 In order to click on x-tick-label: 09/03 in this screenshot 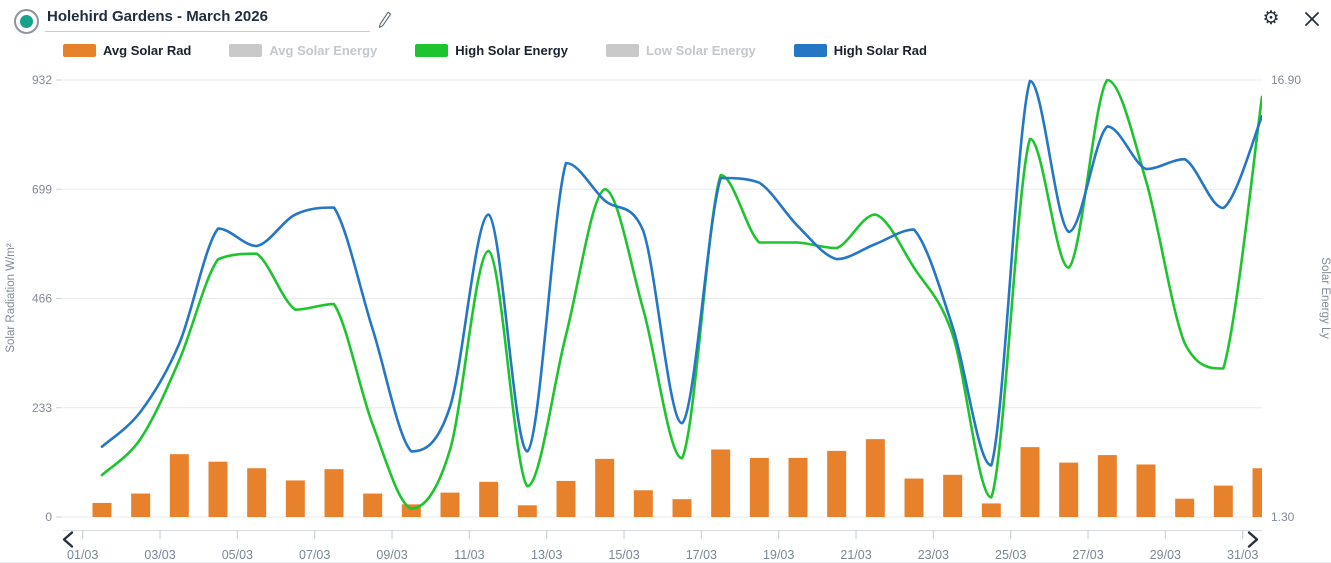, I will do `click(391, 555)`.